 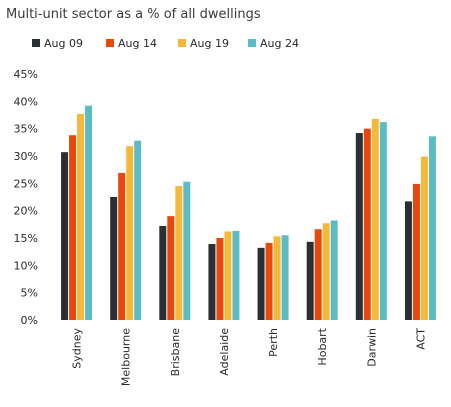 What do you see at coordinates (209, 43) in the screenshot?
I see `legend-label-2: Aug 19` at bounding box center [209, 43].